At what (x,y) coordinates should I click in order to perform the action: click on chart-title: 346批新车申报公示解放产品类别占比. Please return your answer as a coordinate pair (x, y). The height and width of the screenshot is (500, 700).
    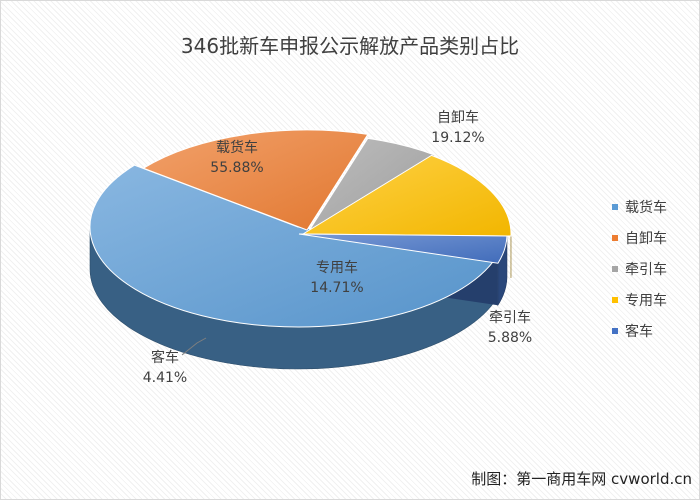
    Looking at the image, I should click on (350, 46).